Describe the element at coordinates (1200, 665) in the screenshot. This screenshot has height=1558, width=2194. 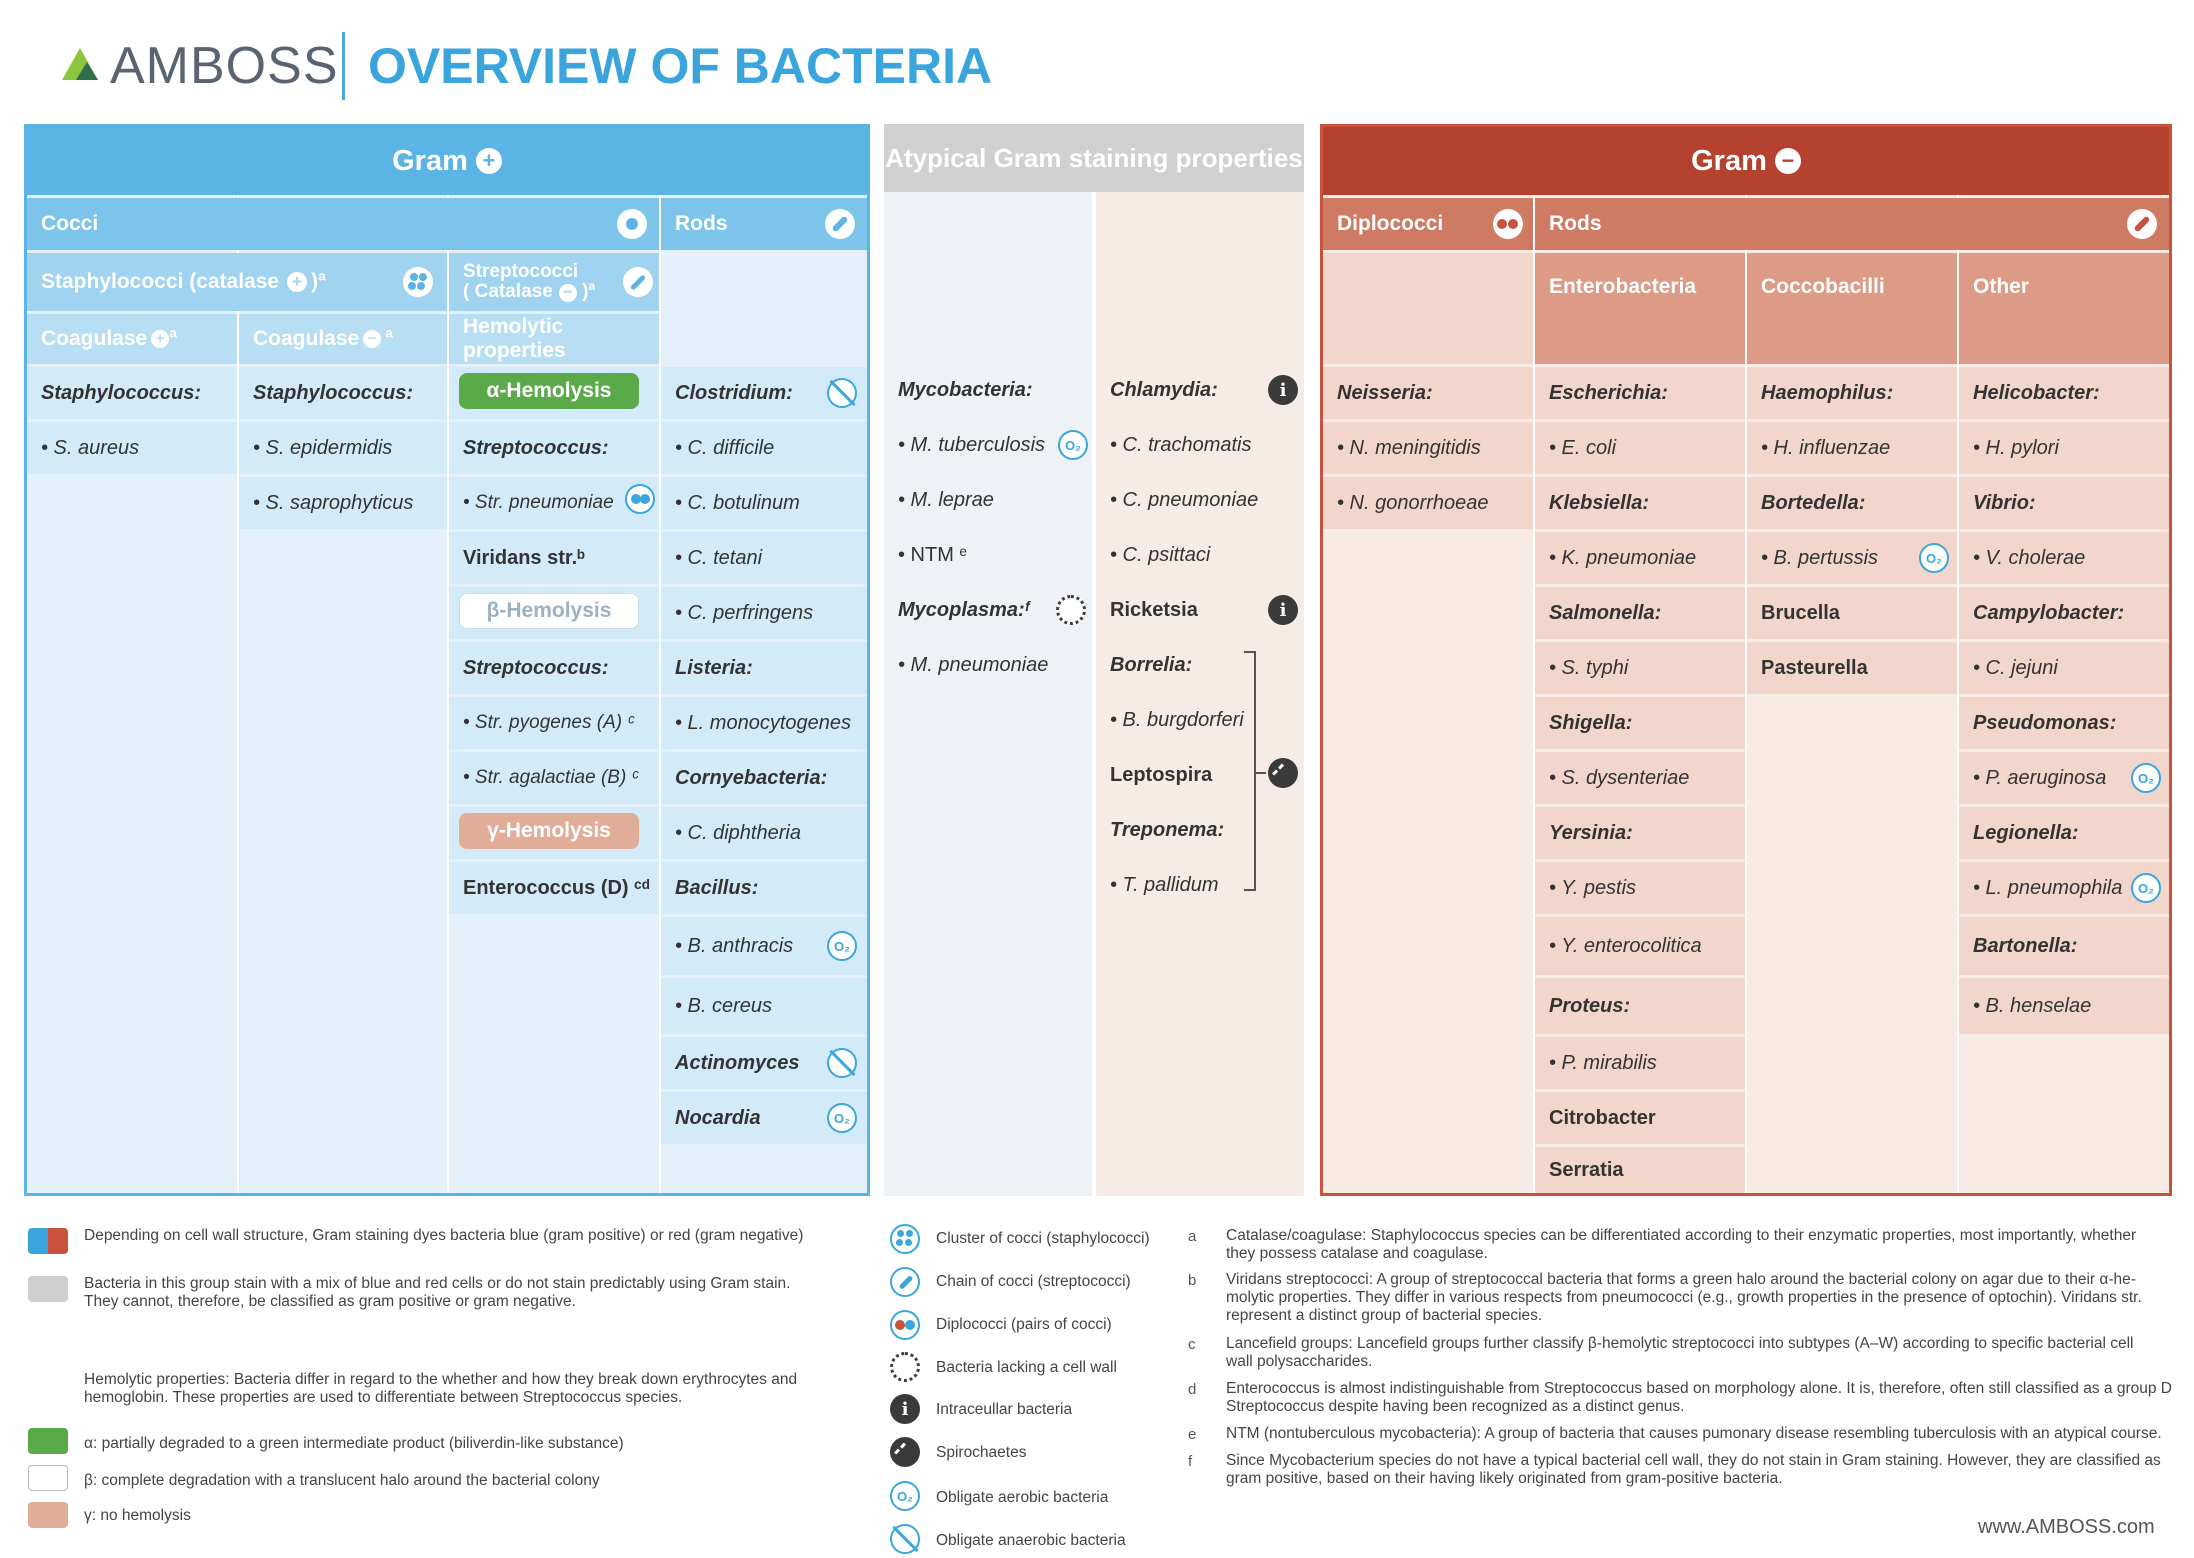
I see `genus-borrelia: Borrelia:` at that location.